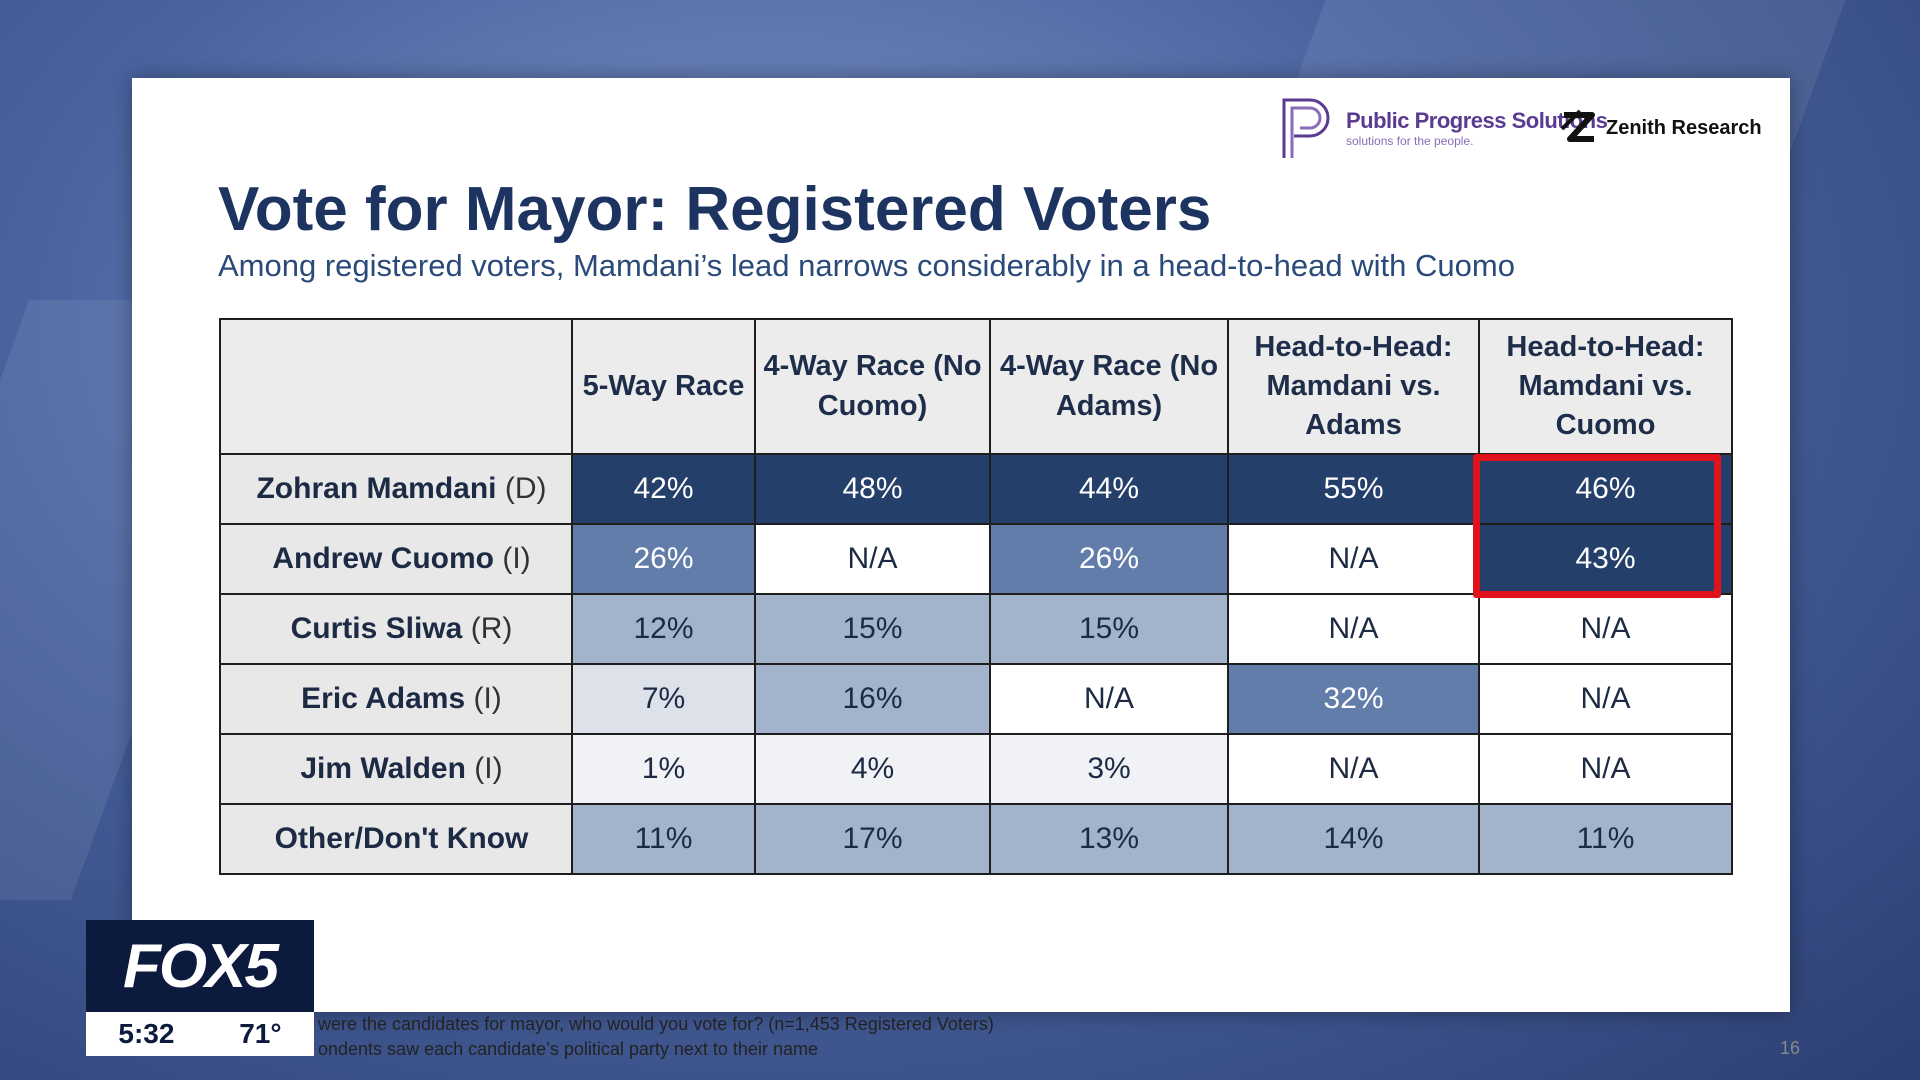  Describe the element at coordinates (1353, 699) in the screenshot. I see `value-cell: 32%` at that location.